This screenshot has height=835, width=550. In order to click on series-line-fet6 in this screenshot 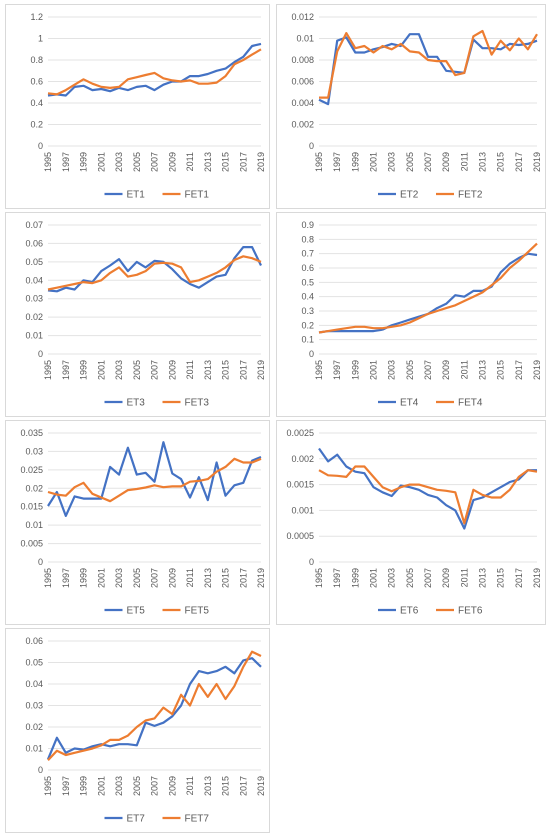, I will do `click(428, 495)`.